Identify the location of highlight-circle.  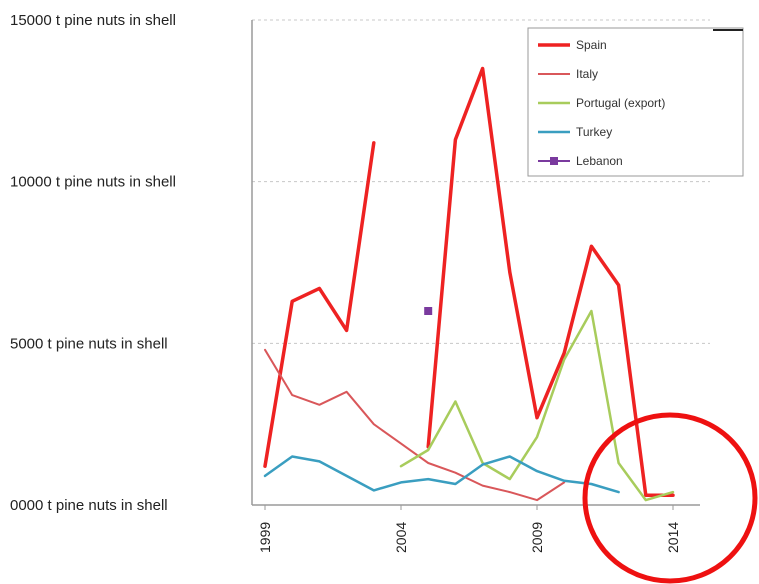
(670, 498).